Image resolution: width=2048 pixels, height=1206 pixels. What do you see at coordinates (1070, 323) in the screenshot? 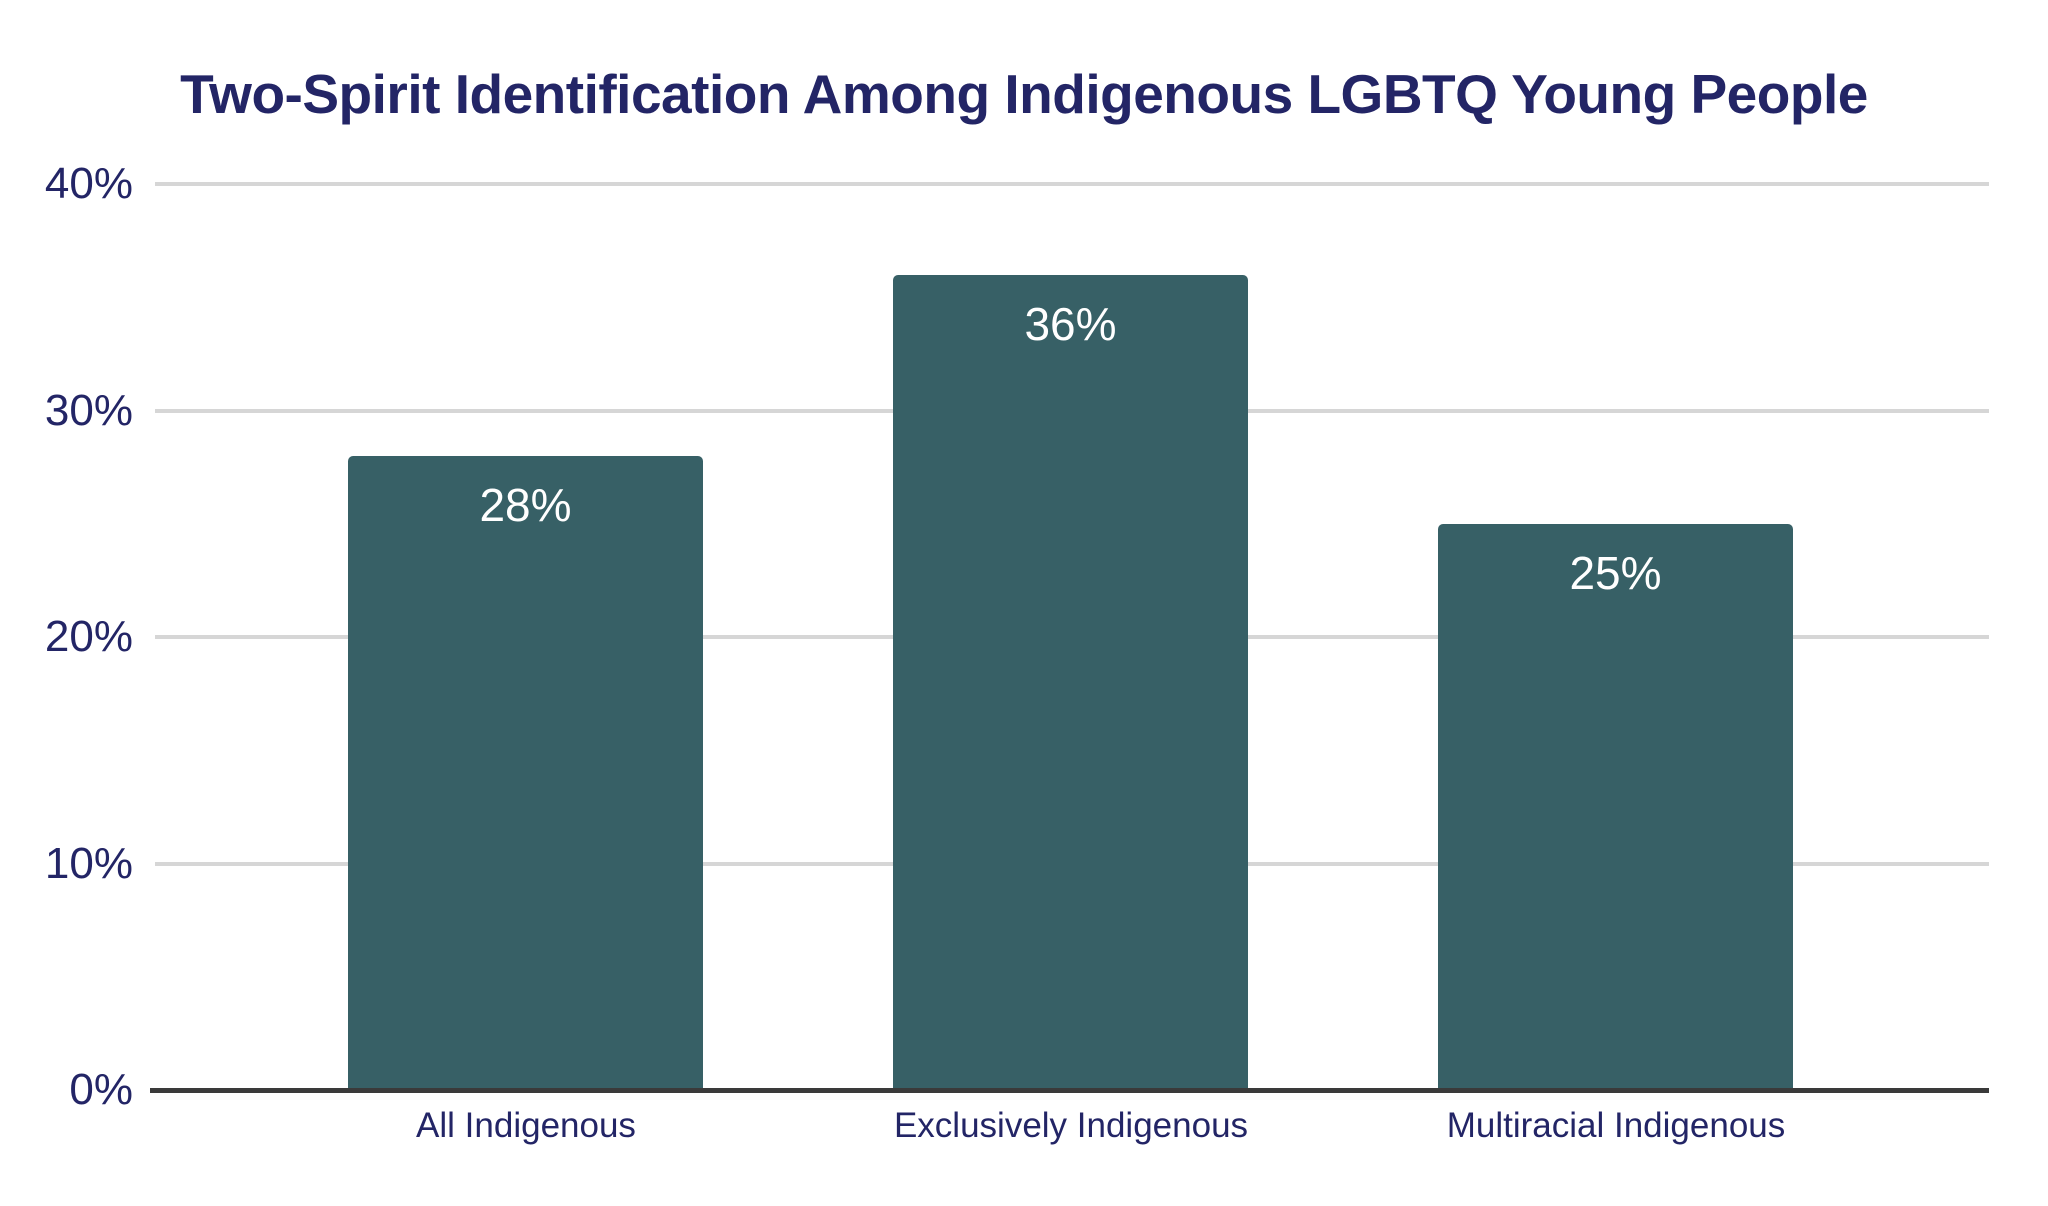
I see `bar-value-label: 36%` at bounding box center [1070, 323].